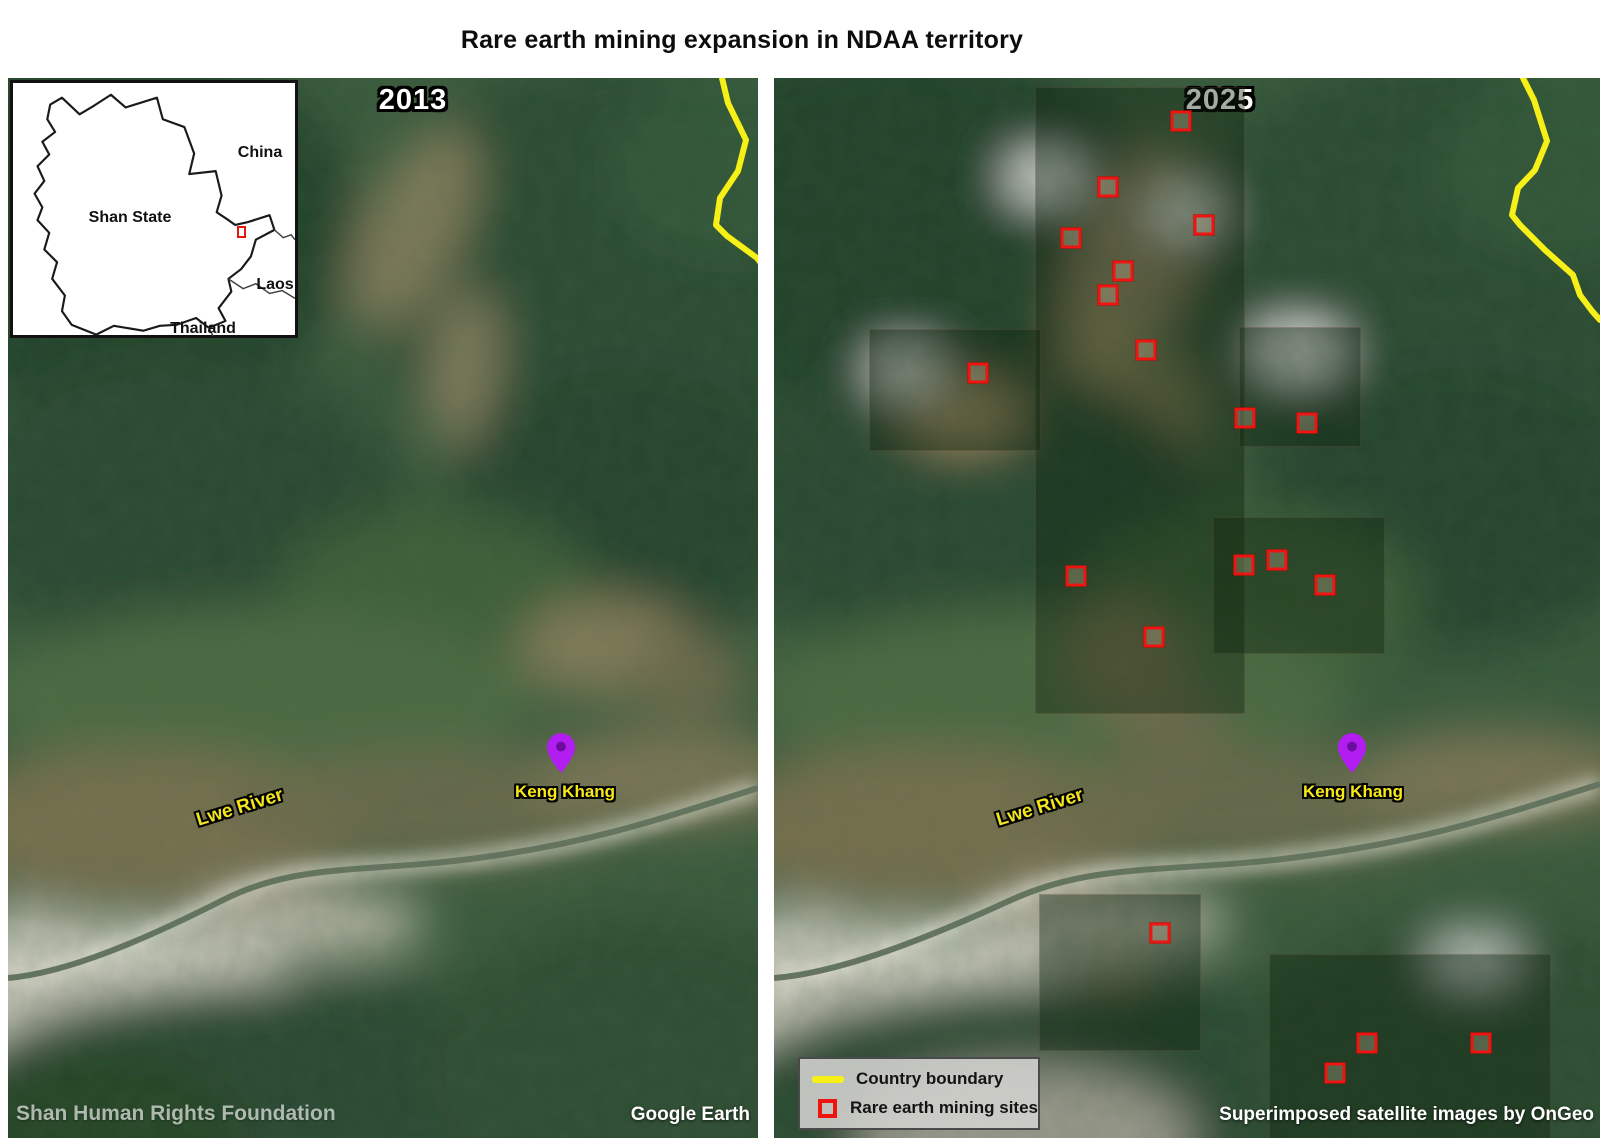 This screenshot has height=1143, width=1600. Describe the element at coordinates (930, 1078) in the screenshot. I see `legend-label: Country boundary` at that location.